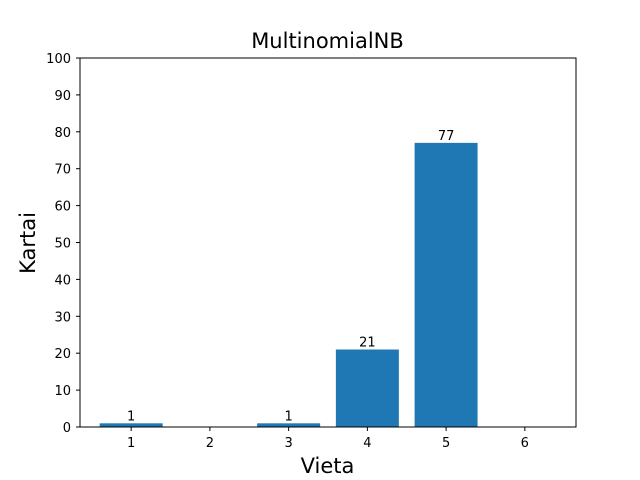 The height and width of the screenshot is (480, 640). What do you see at coordinates (67, 428) in the screenshot?
I see `y-tick-label: 0` at bounding box center [67, 428].